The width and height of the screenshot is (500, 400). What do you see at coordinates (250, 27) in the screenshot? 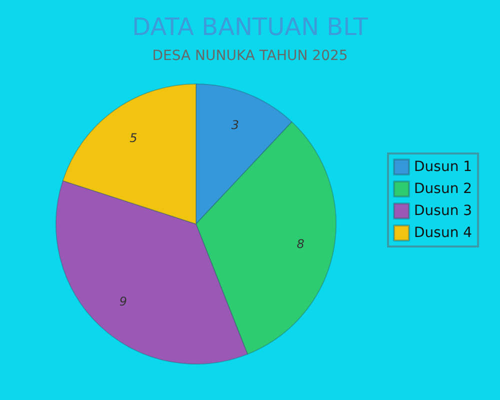
I see `chart-title: DATA BANTUAN BLT` at bounding box center [250, 27].